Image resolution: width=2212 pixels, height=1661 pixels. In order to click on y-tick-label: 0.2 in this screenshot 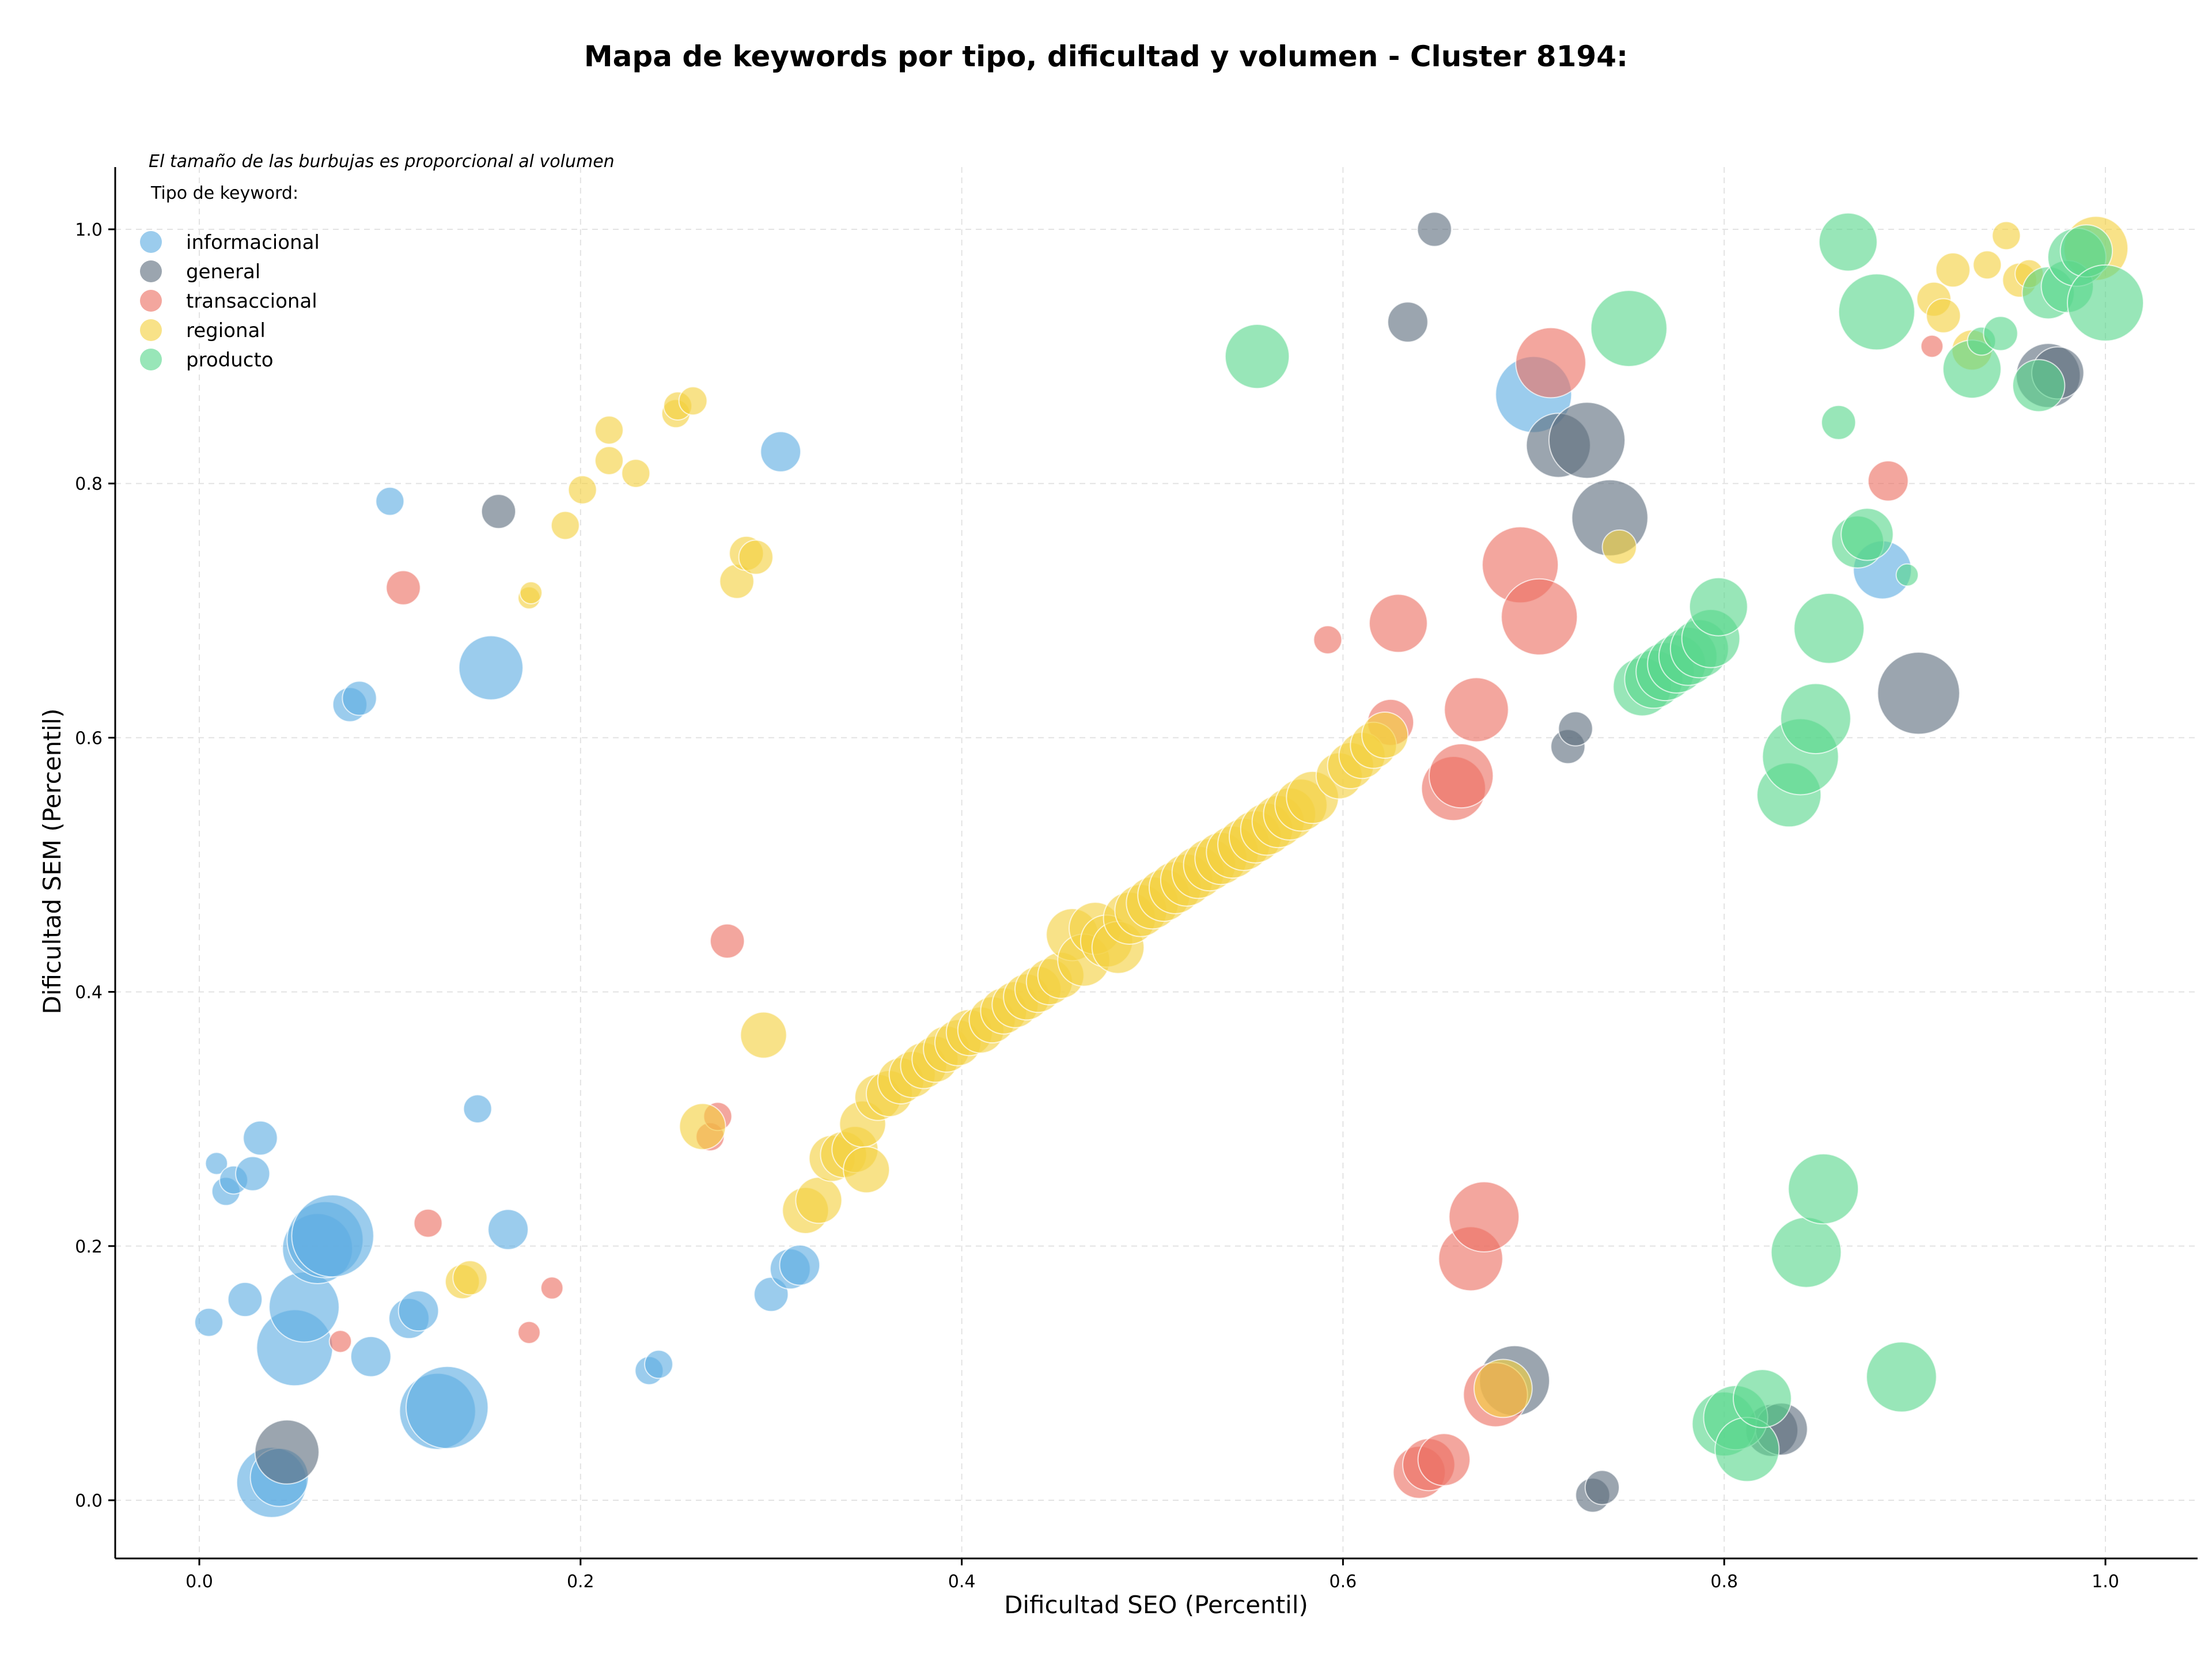, I will do `click(89, 1247)`.